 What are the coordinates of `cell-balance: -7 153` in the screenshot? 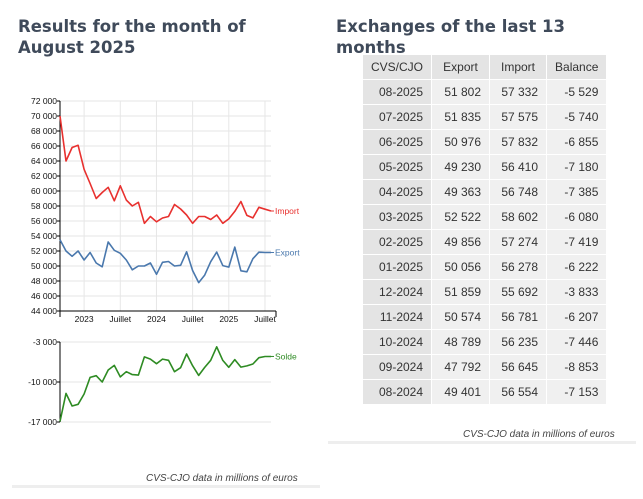 It's located at (577, 392).